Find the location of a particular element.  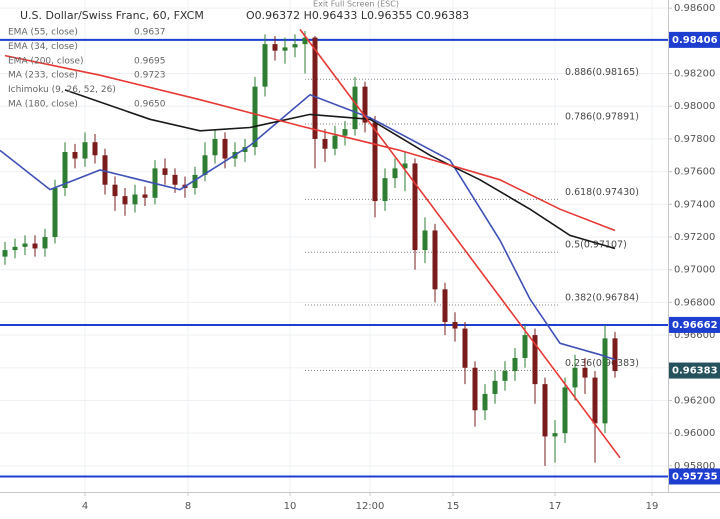

y-tick-label: 0.97400 is located at coordinates (694, 204).